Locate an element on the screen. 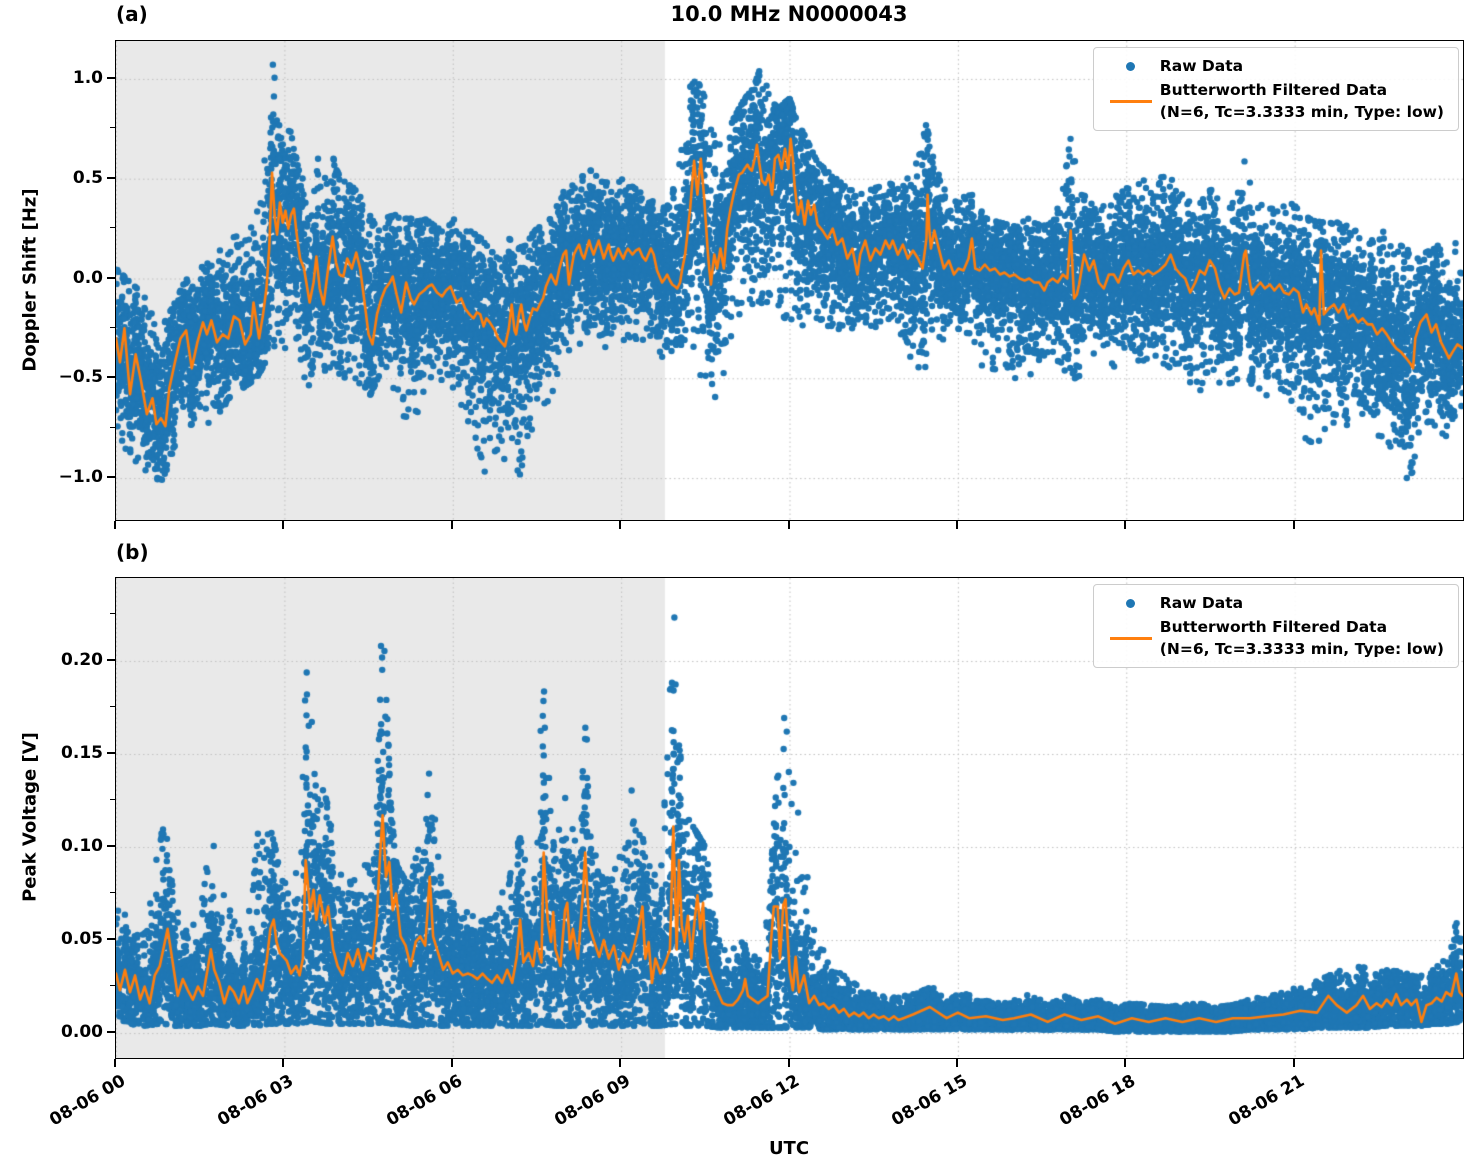 The height and width of the screenshot is (1172, 1472). panel-a-label: (a) is located at coordinates (132, 14).